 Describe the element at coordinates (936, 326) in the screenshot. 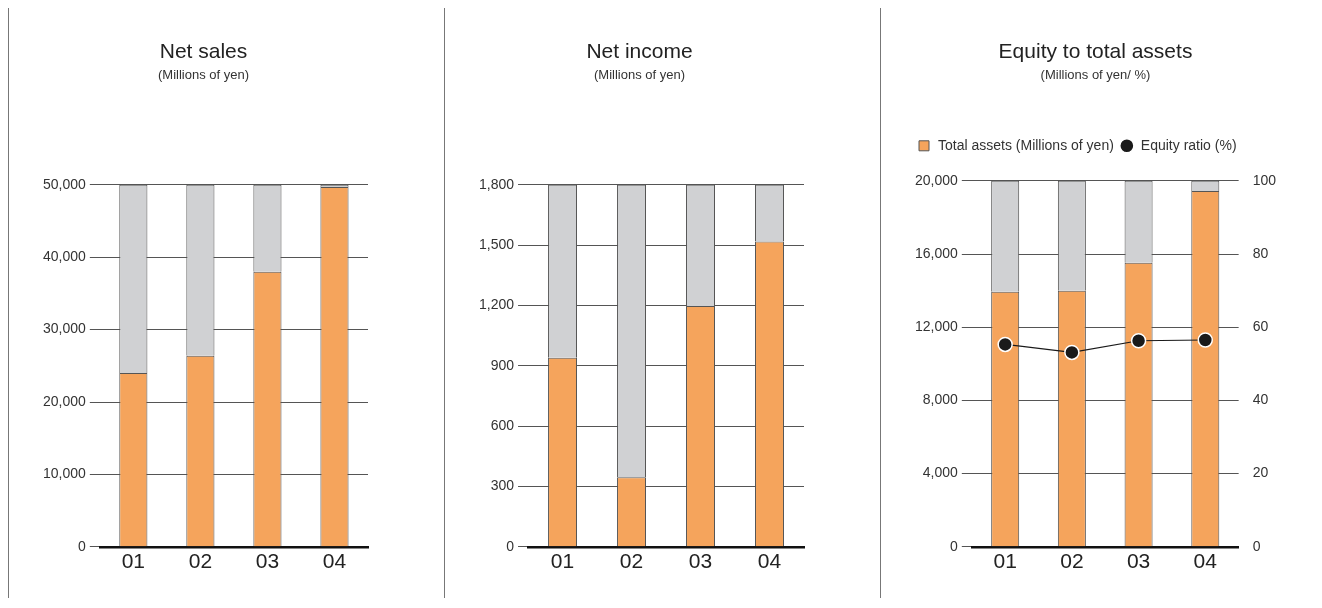

I see `y-tick-label: 12,000` at that location.